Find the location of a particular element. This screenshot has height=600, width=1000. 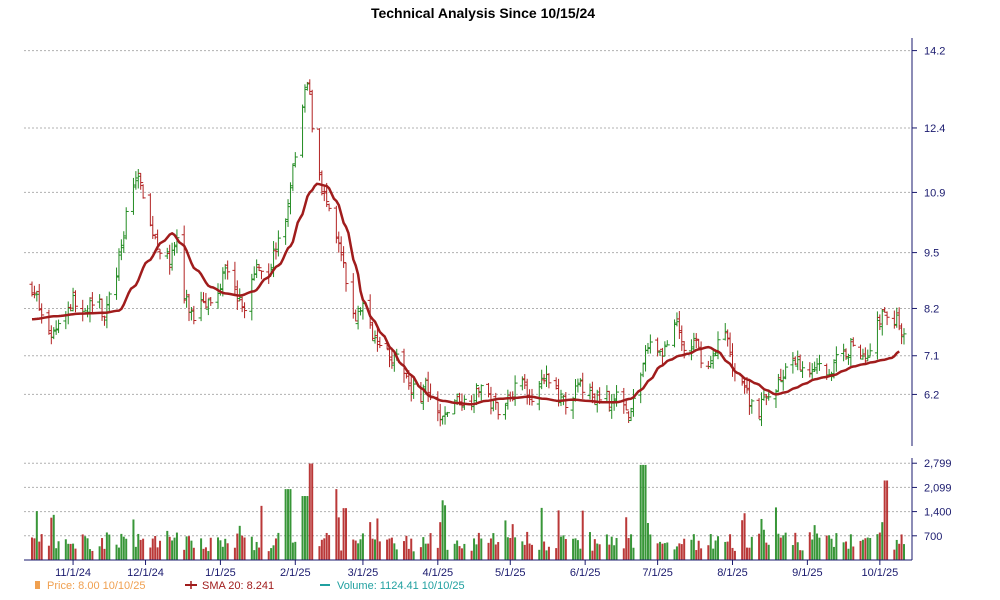

price-tick-label: 12.4 is located at coordinates (934, 129).